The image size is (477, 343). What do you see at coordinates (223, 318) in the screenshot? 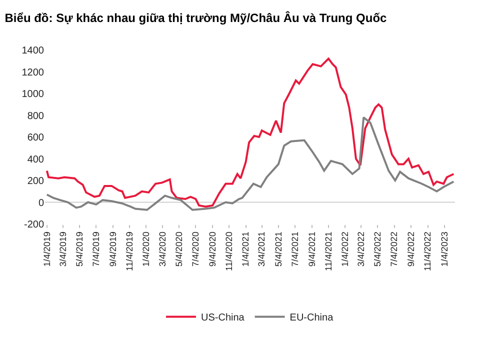
I see `legend-label: US-China` at bounding box center [223, 318].